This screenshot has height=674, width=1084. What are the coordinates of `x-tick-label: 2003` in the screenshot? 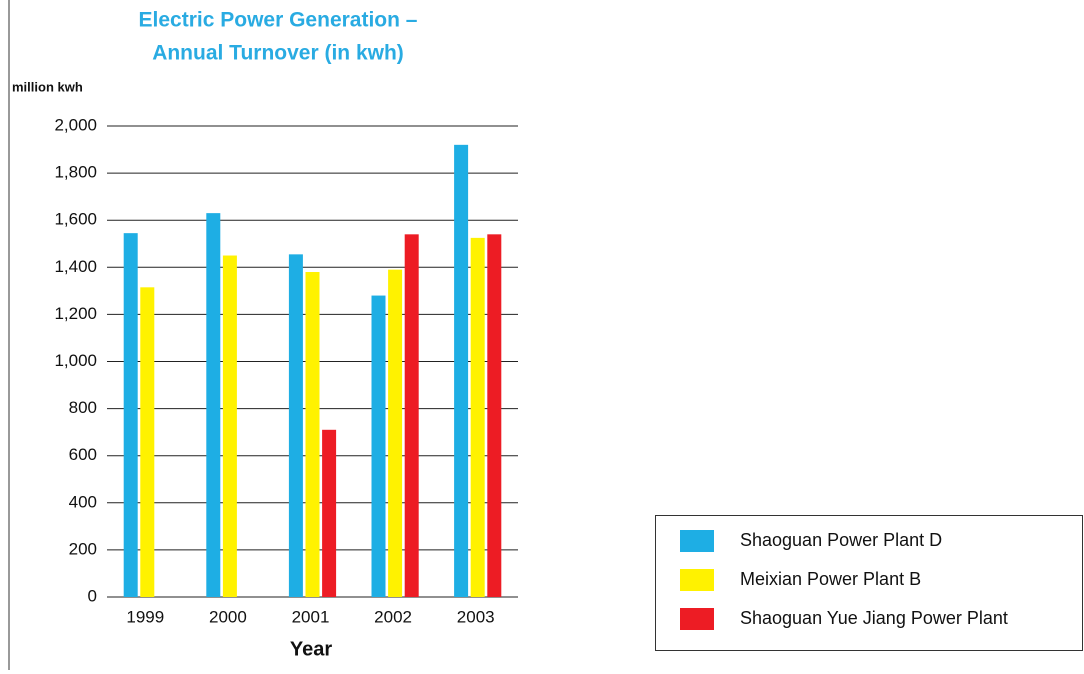 It's located at (476, 616).